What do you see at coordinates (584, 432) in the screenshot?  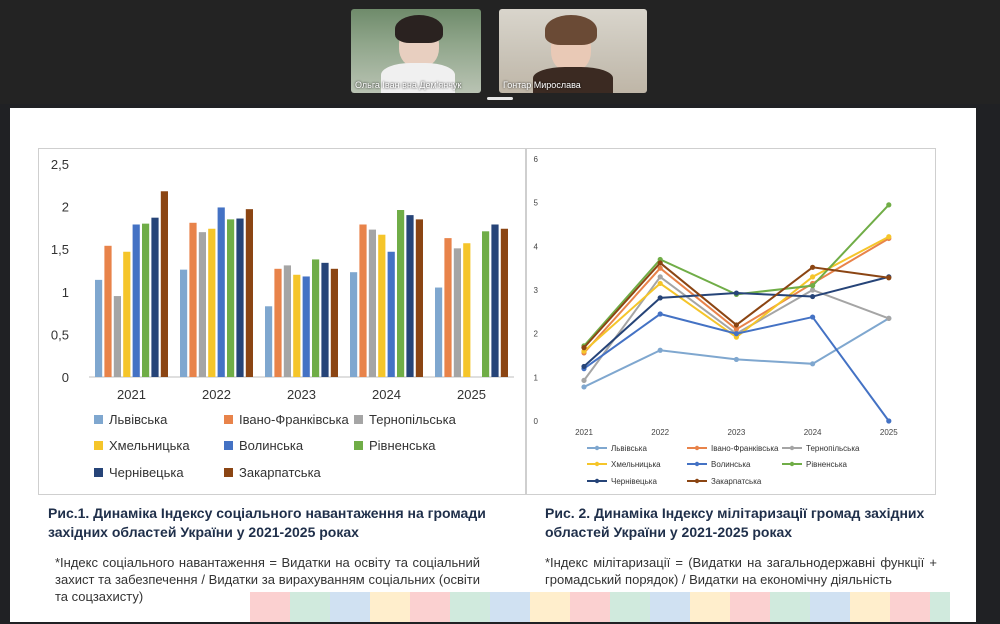 I see `x-tick-label: 2021` at bounding box center [584, 432].